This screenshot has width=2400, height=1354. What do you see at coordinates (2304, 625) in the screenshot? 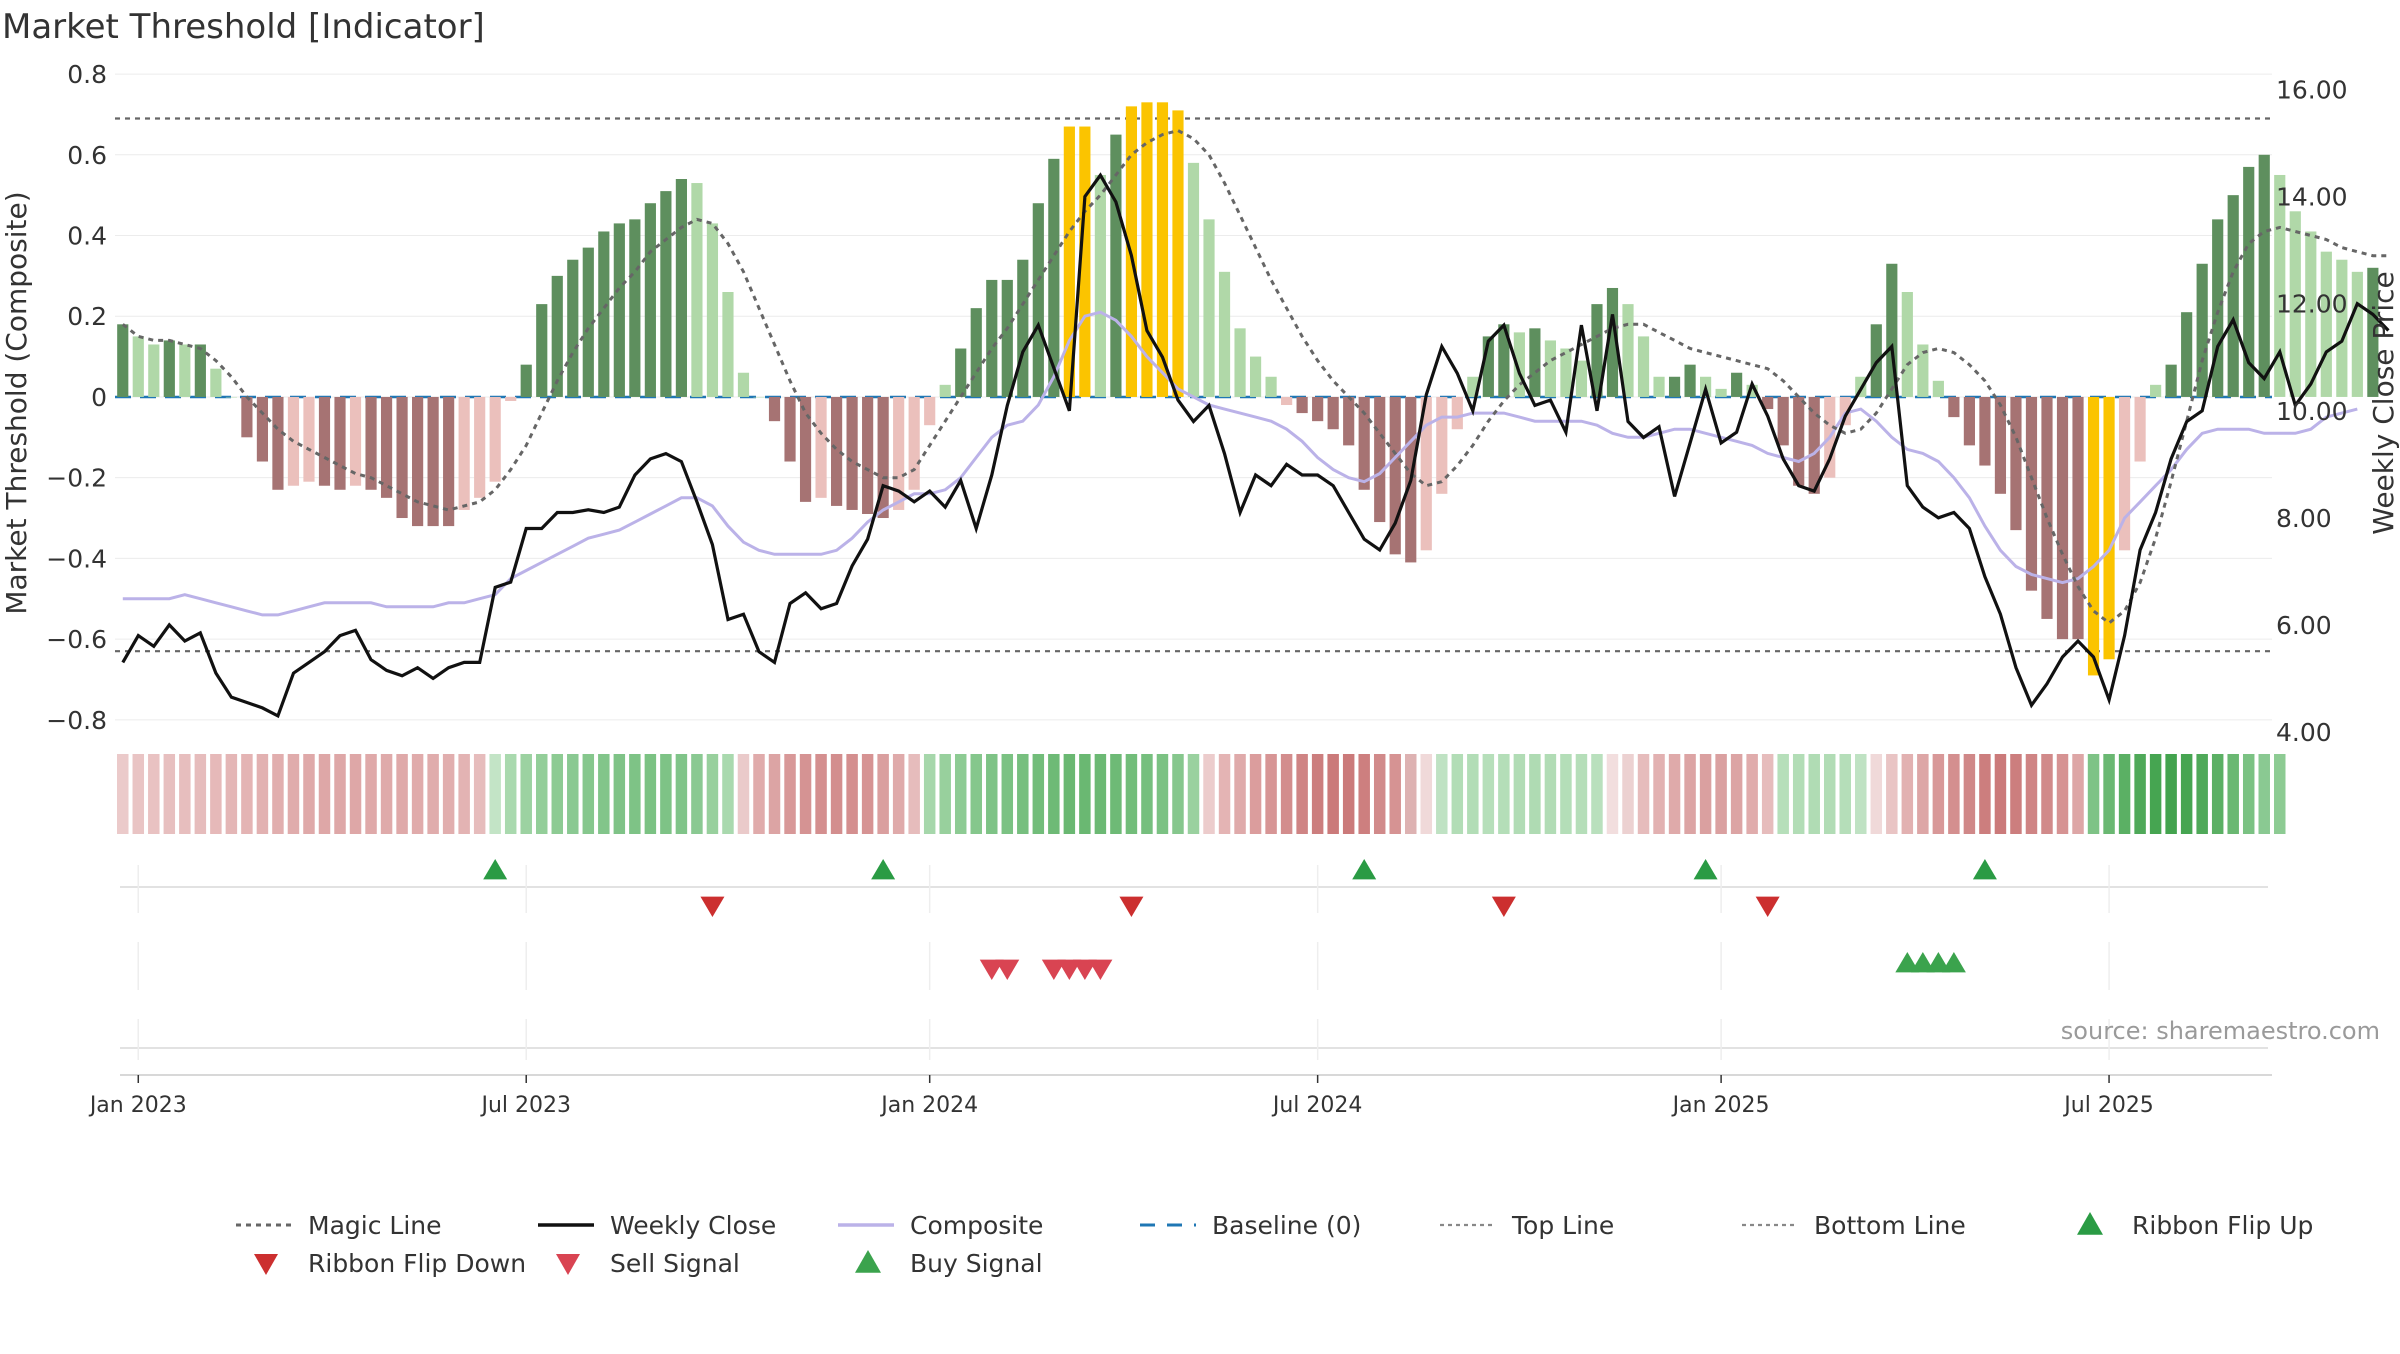
I see `y2-tick-label: 6.00` at bounding box center [2304, 625].